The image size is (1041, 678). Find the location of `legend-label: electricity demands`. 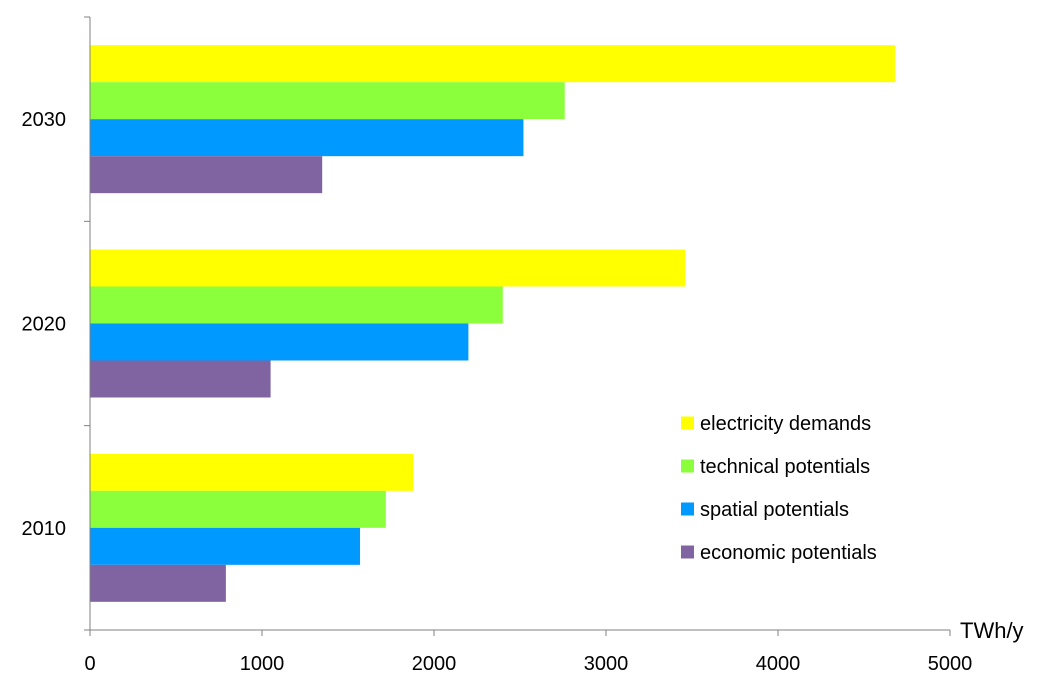

legend-label: electricity demands is located at coordinates (785, 424).